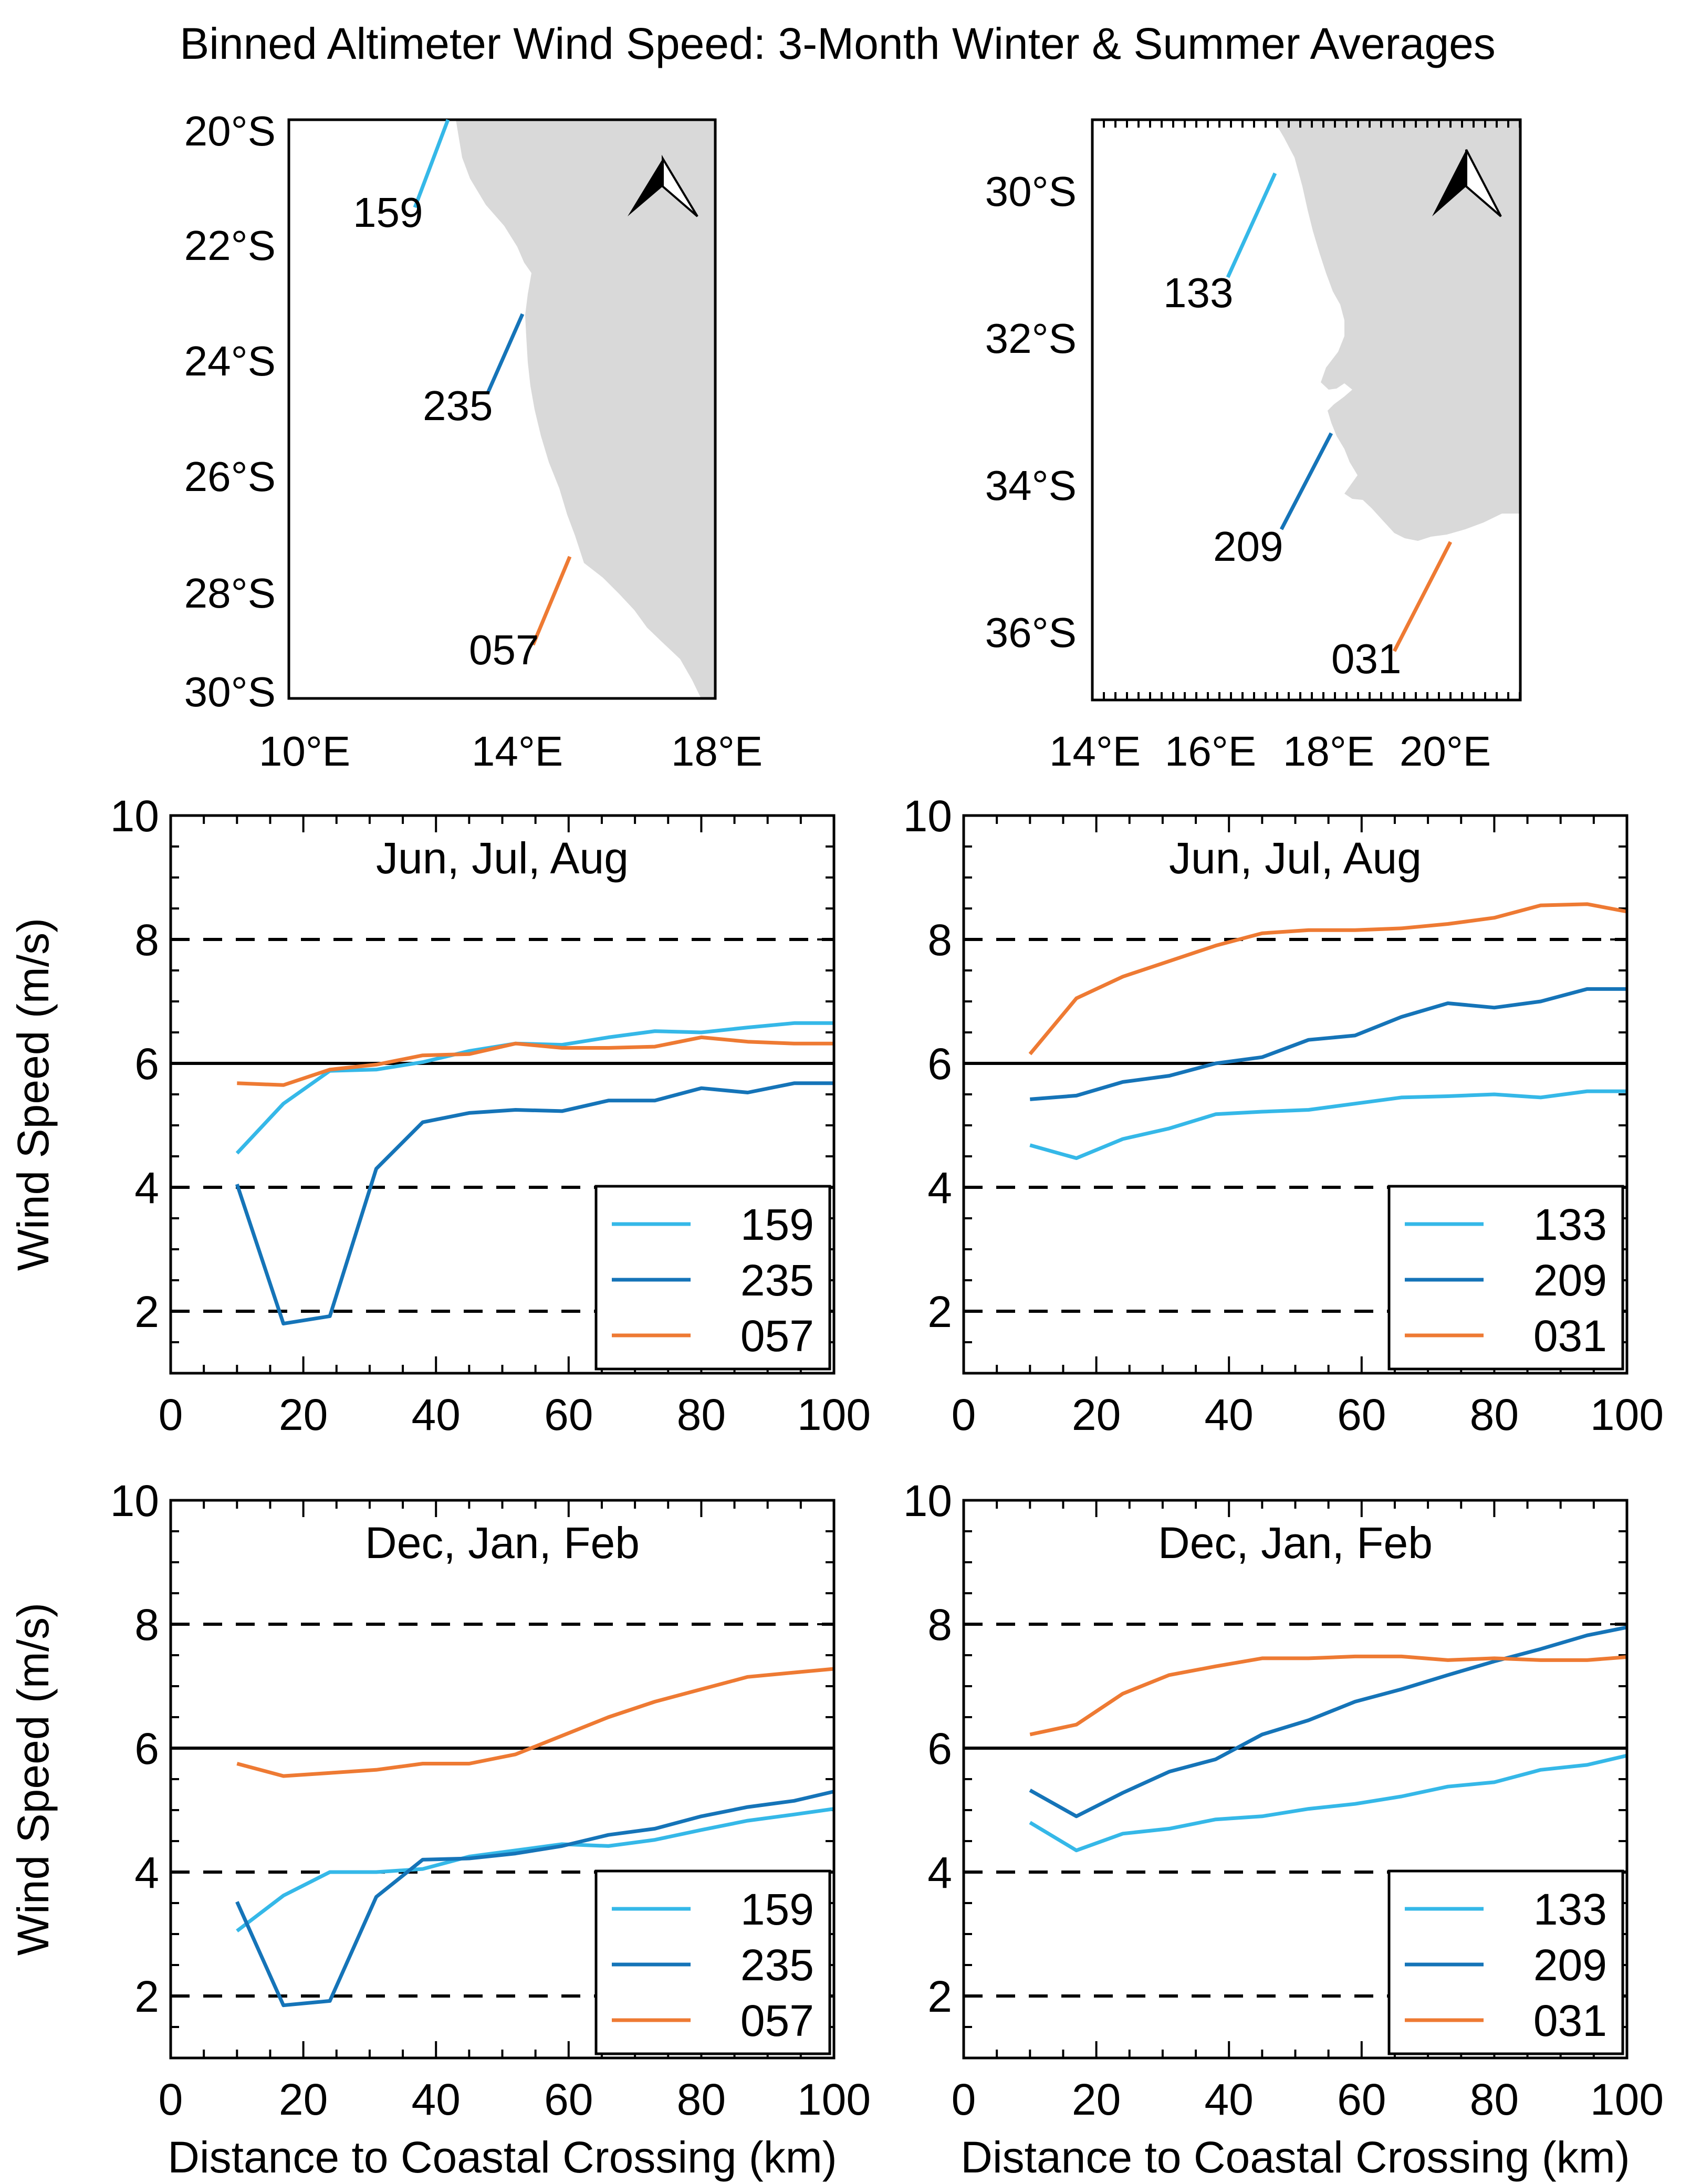 The image size is (1691, 2184). Describe the element at coordinates (1328, 751) in the screenshot. I see `map2-lon-18: 18°E` at that location.